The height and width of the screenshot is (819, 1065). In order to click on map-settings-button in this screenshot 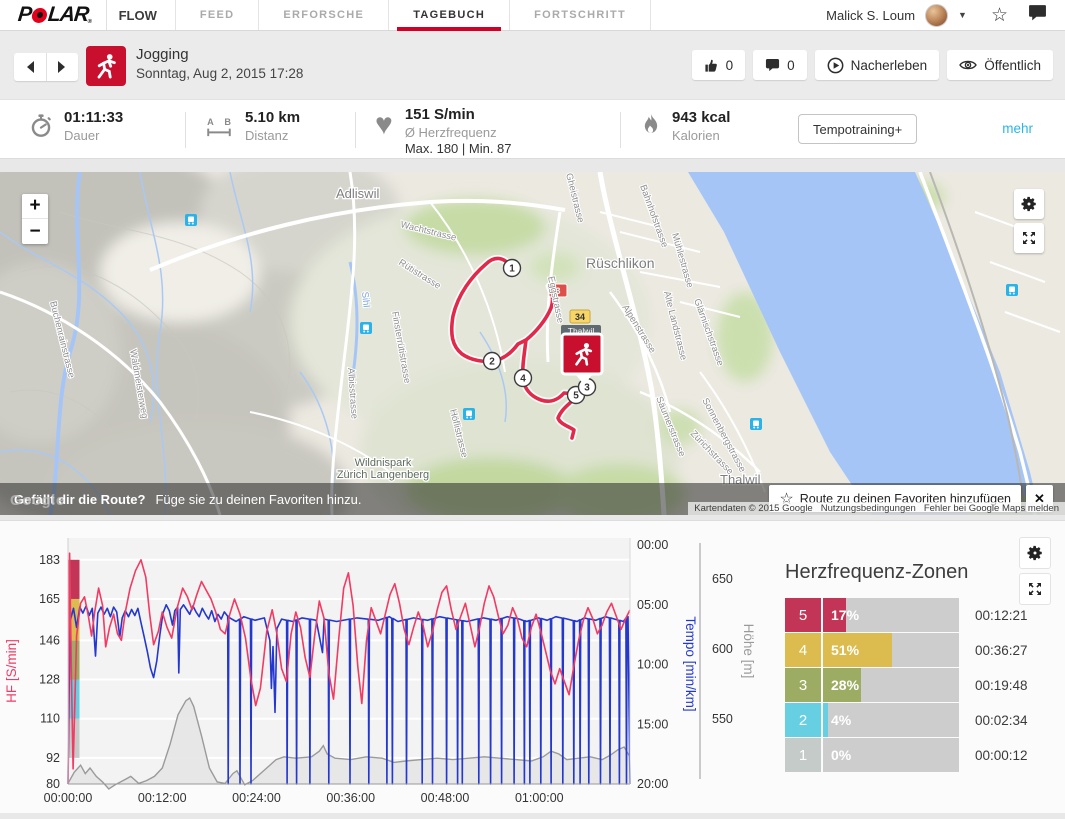, I will do `click(1029, 204)`.